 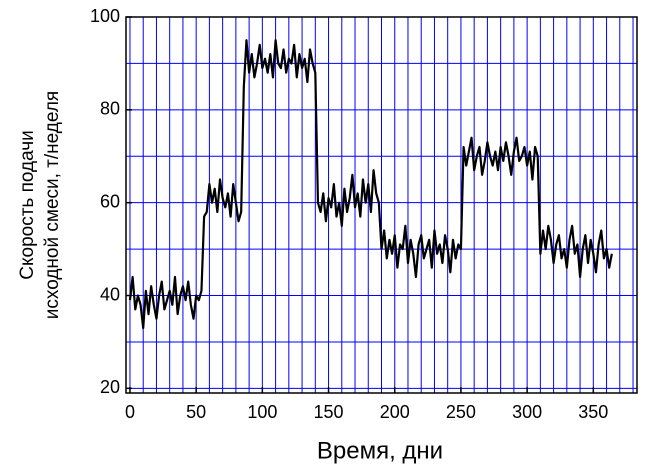 I want to click on y-tick-label: 40, so click(x=110, y=294).